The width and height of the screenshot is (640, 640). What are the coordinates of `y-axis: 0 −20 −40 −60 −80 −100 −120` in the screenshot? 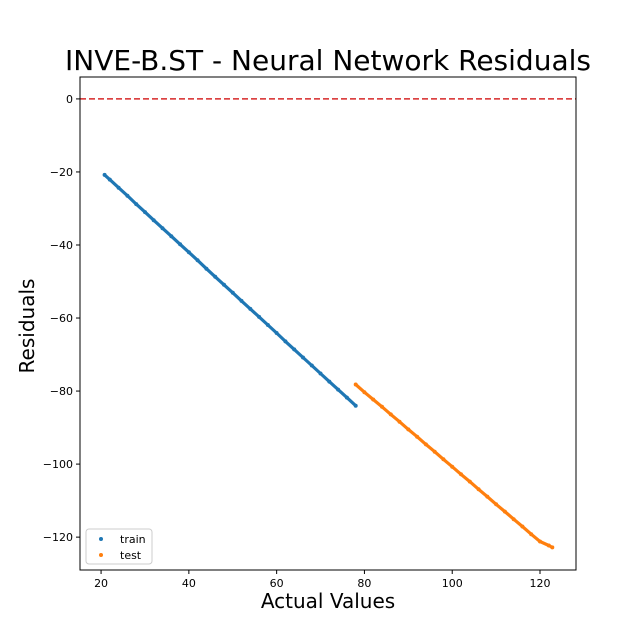 It's located at (61, 318).